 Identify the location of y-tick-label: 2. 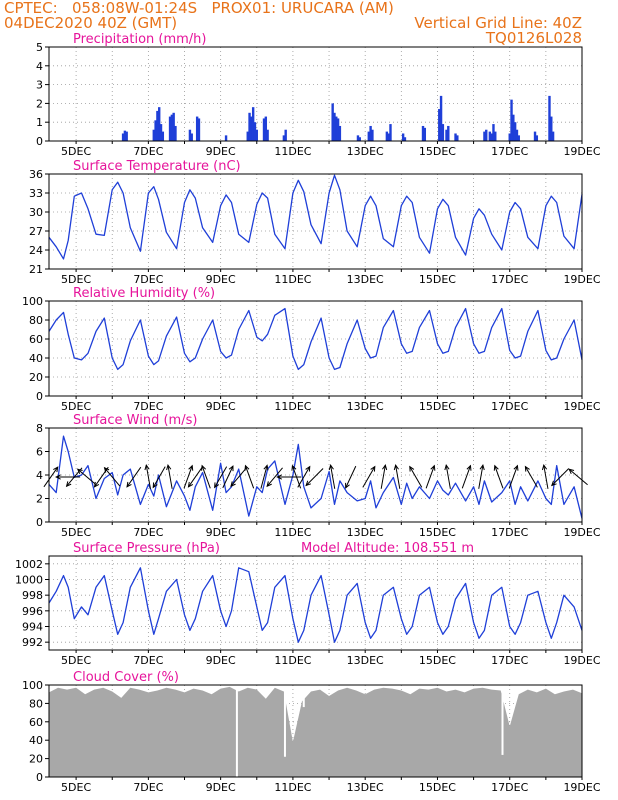
(39, 499).